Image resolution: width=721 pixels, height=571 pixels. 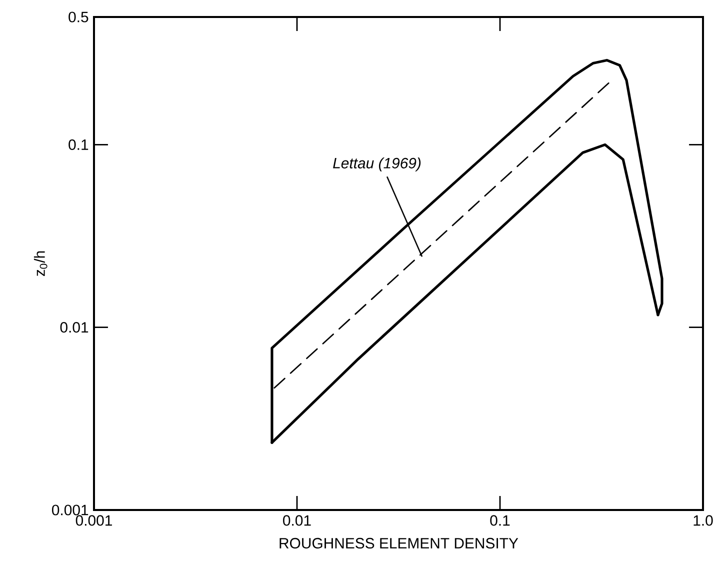 What do you see at coordinates (703, 520) in the screenshot?
I see `x-tick-label: 1.0` at bounding box center [703, 520].